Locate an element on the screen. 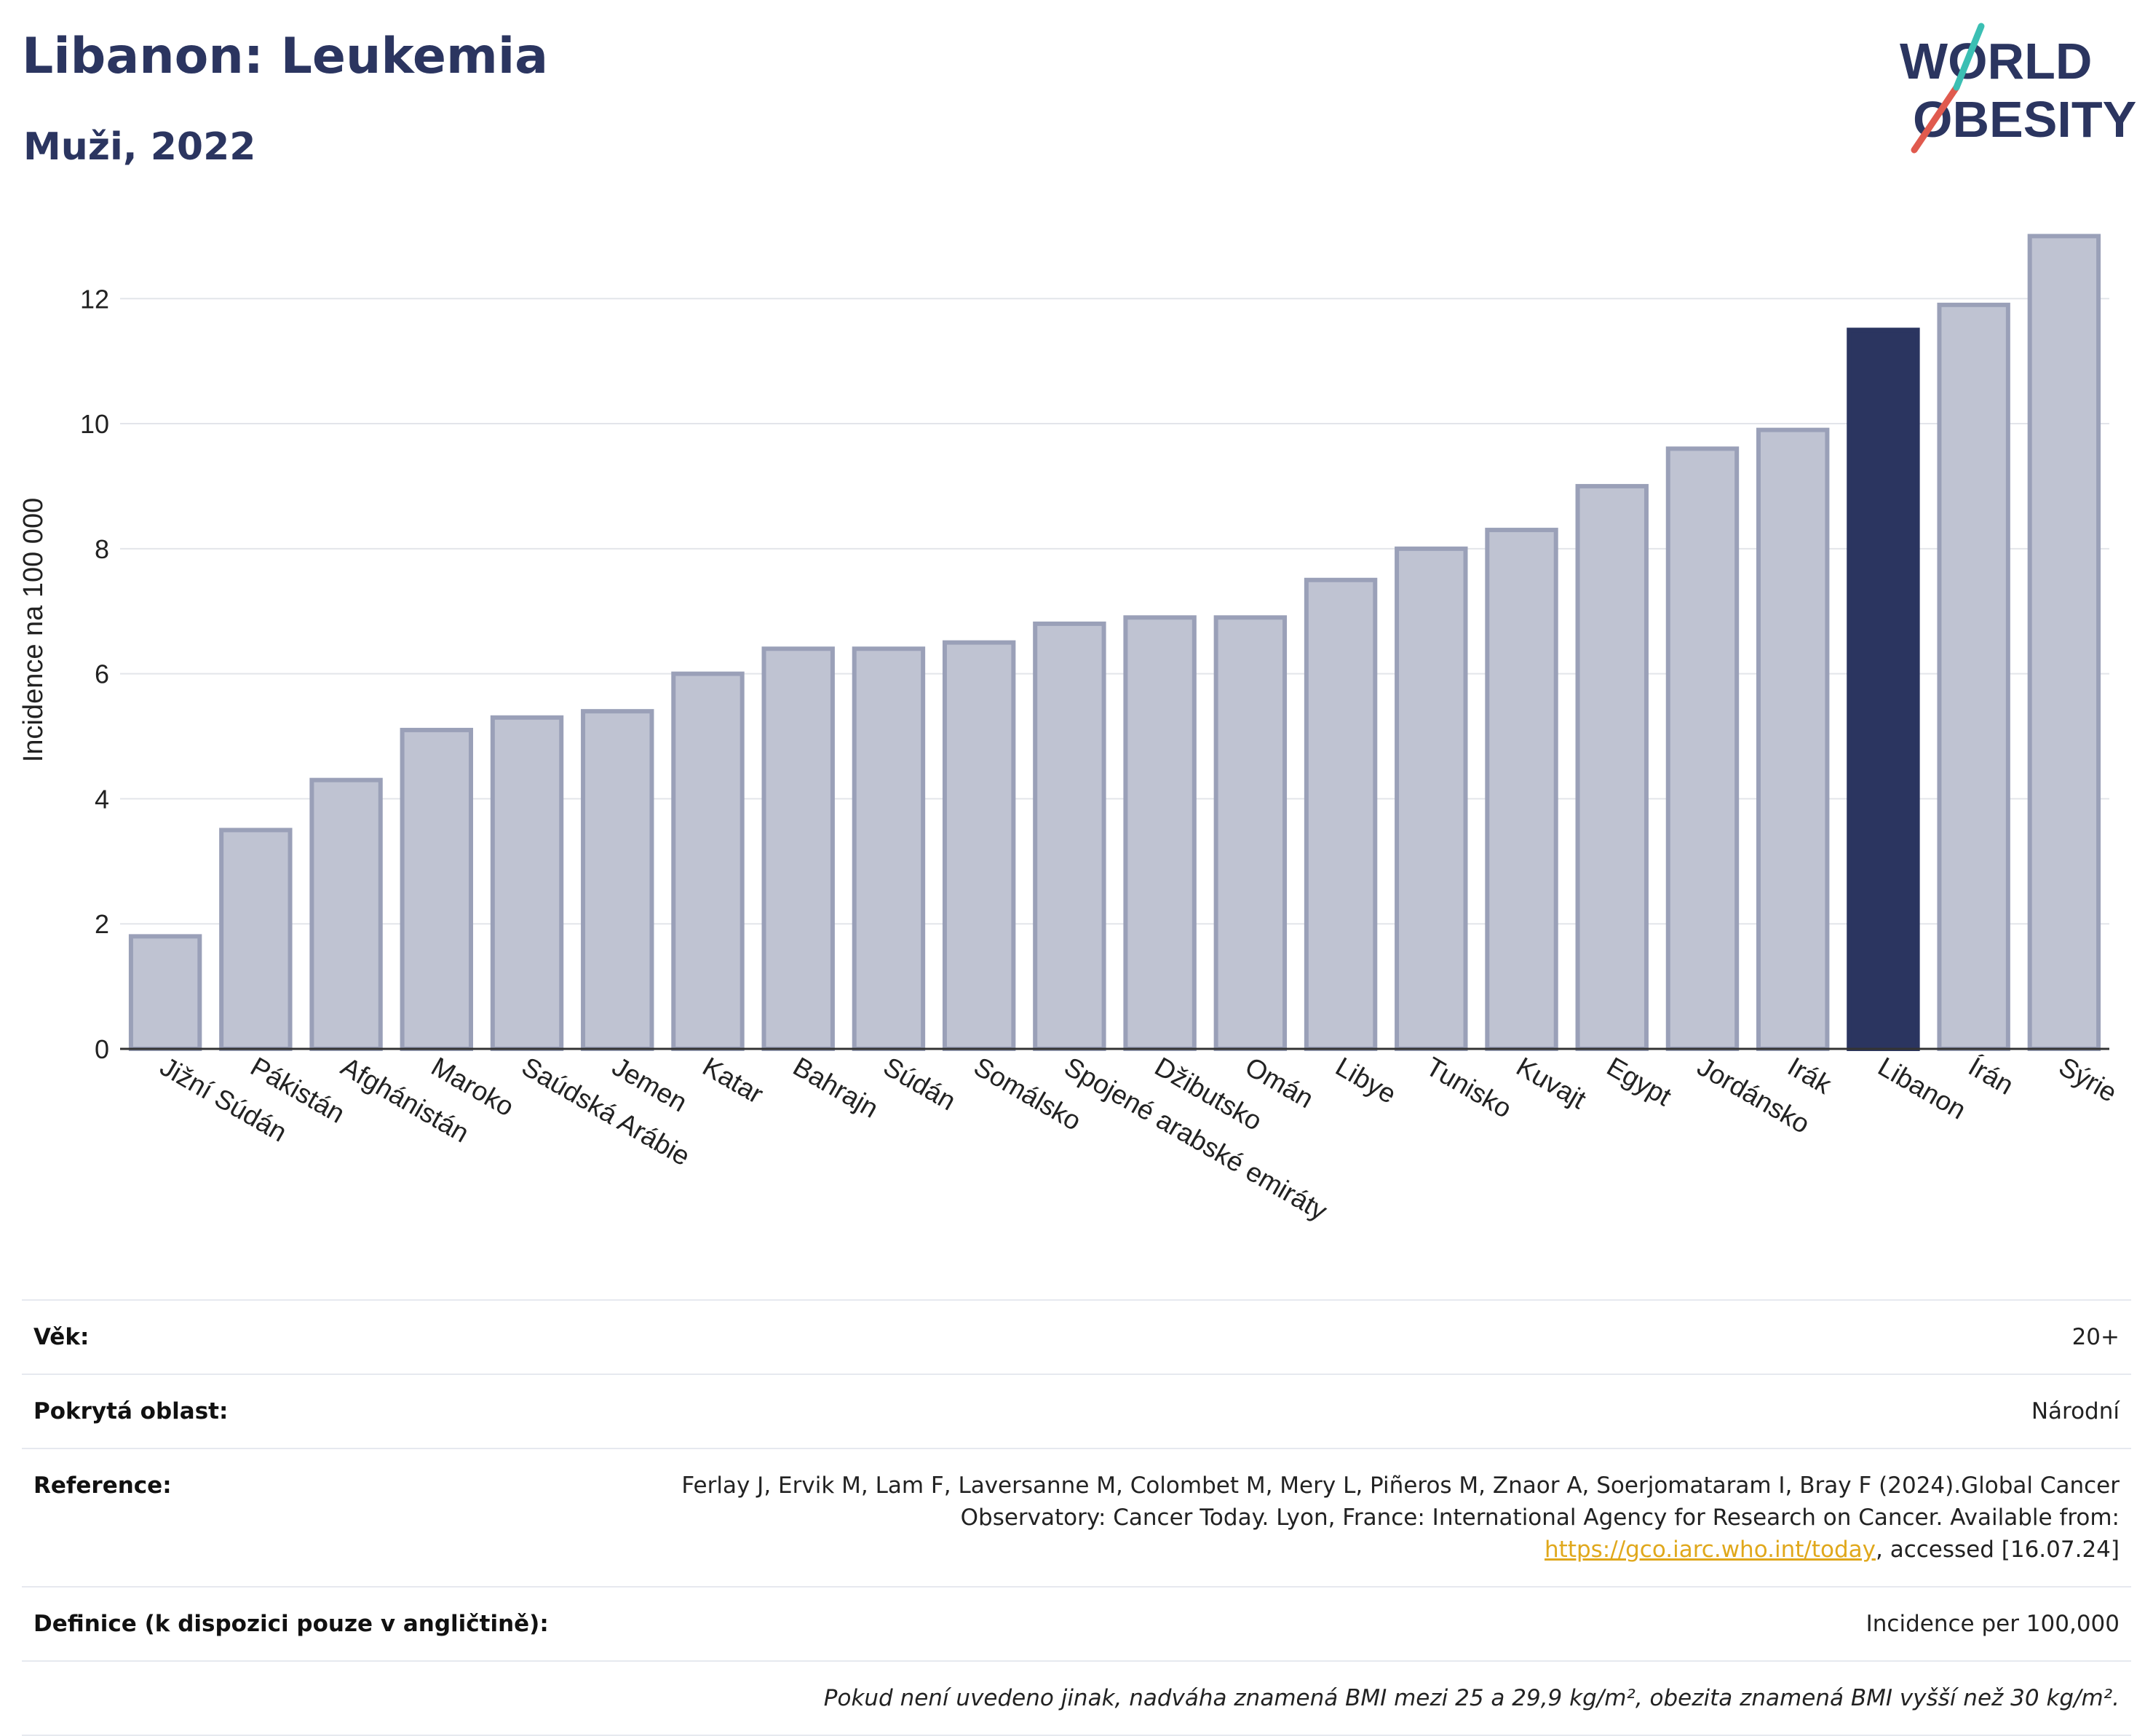  x-tick-label: Egypt is located at coordinates (1639, 1081).